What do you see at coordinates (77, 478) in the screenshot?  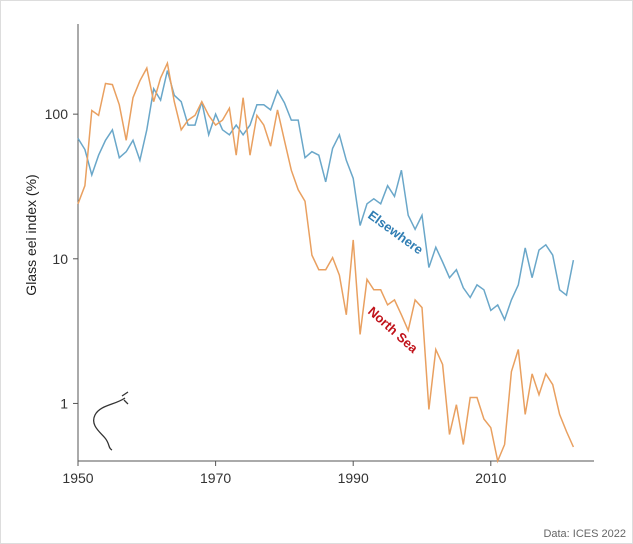 I see `x-tick-label: 1950` at bounding box center [77, 478].